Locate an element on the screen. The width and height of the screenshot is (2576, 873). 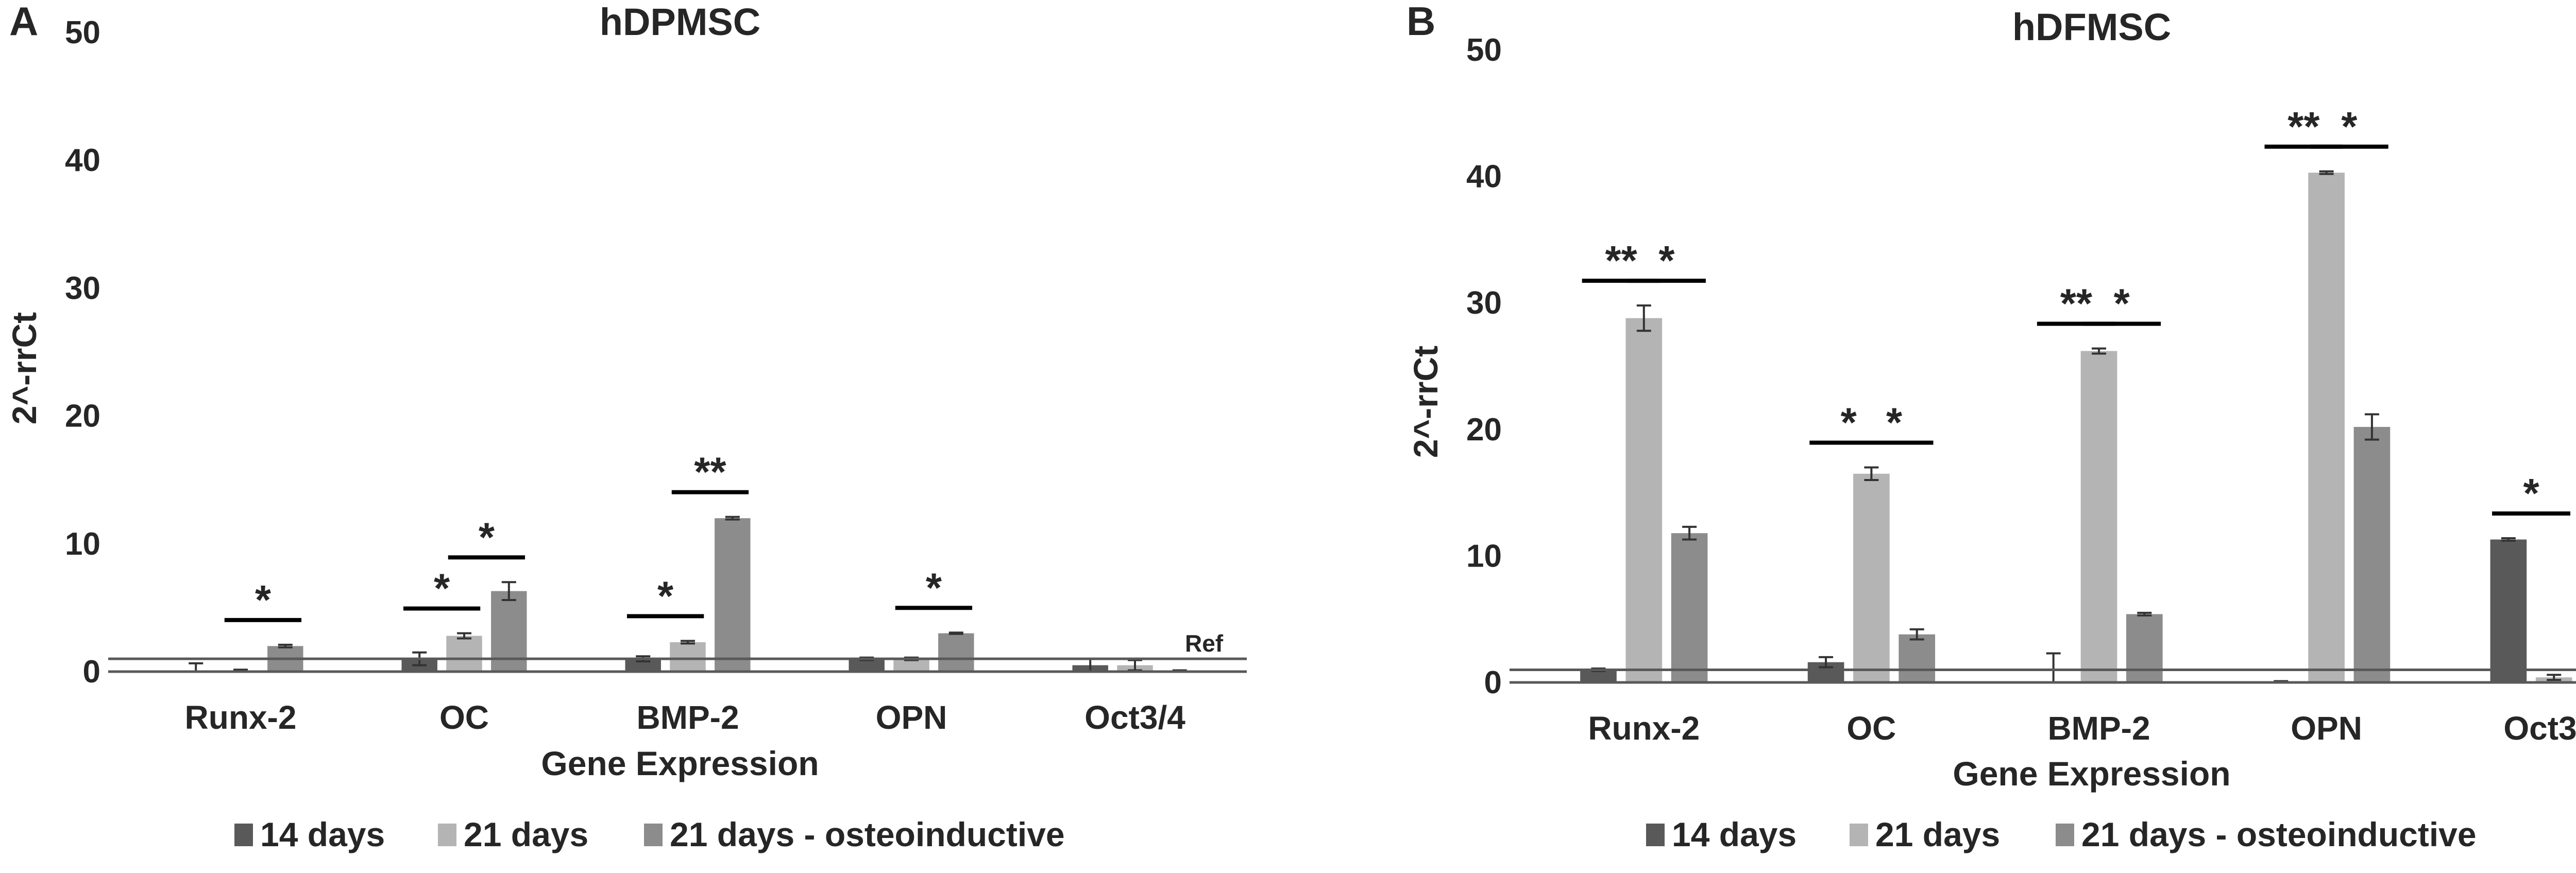
panel-b-y-tick-label: 40 is located at coordinates (1484, 177).